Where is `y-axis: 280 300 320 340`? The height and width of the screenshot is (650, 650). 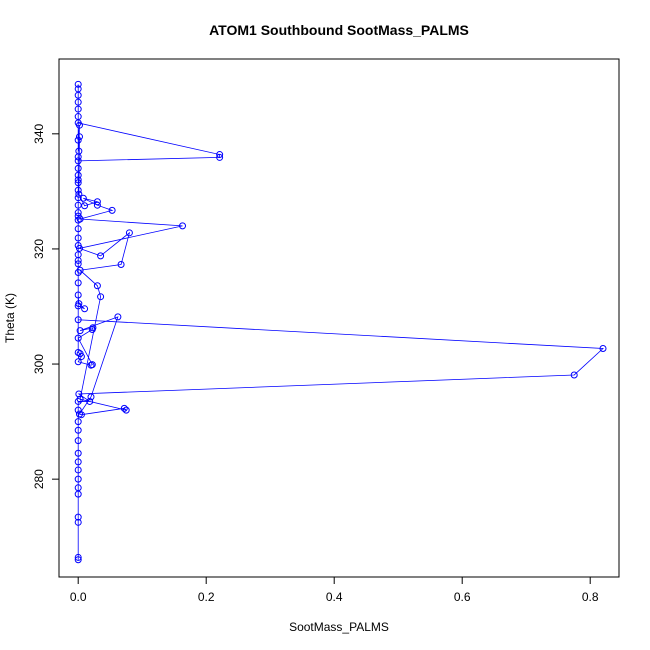
y-axis: 280 300 320 340 is located at coordinates (46, 306).